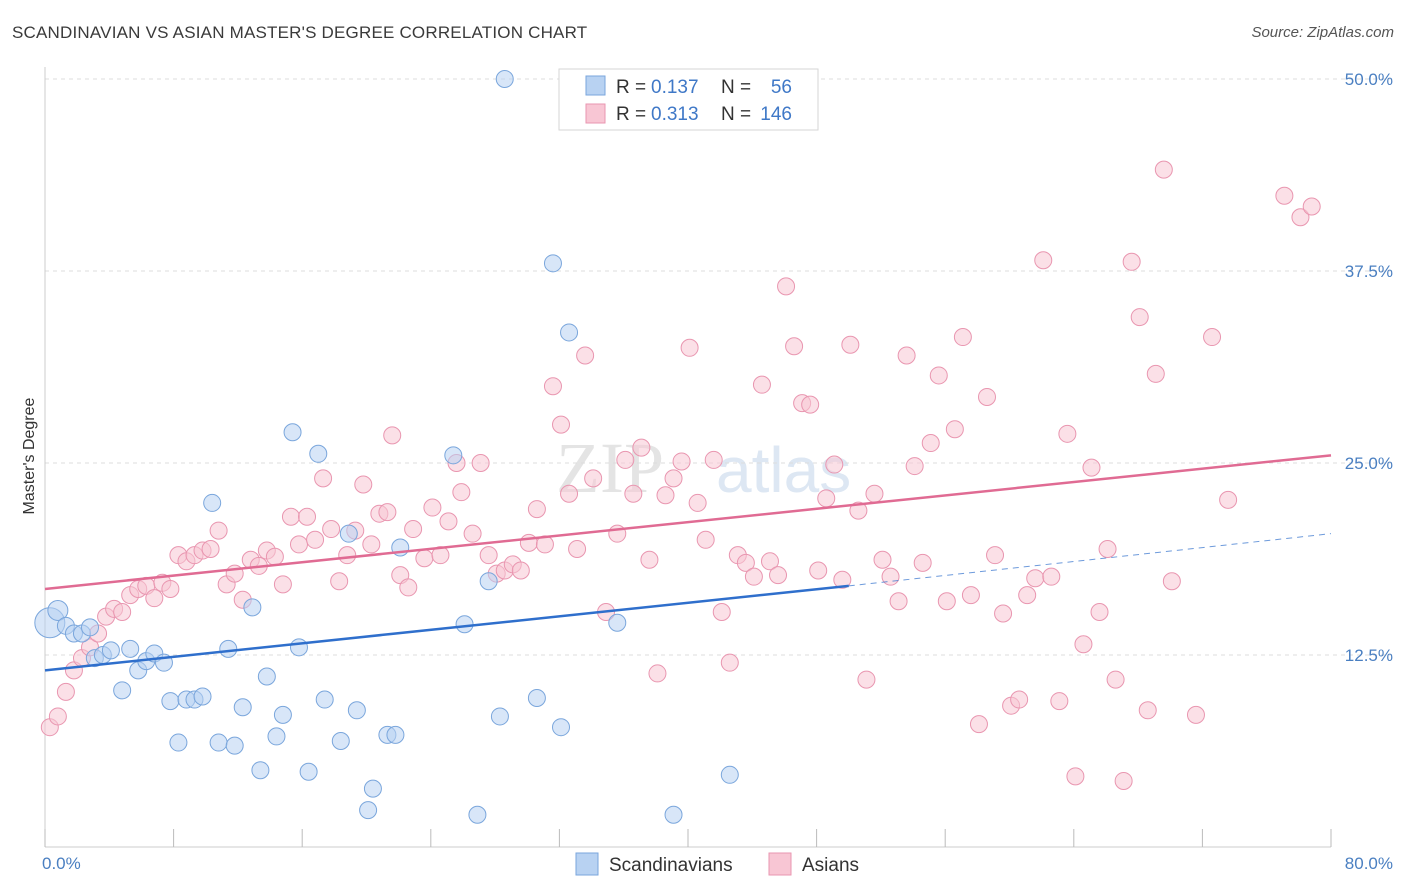 This screenshot has height=892, width=1406. I want to click on legend-n-value-1: 56, so click(781, 87).